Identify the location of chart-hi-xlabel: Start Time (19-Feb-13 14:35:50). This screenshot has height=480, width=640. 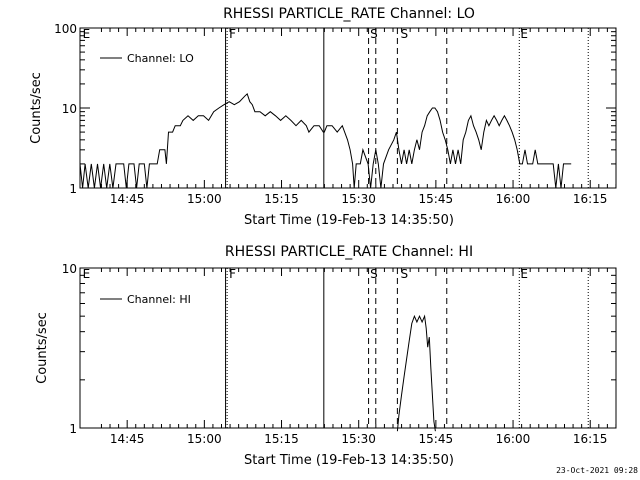
(349, 460).